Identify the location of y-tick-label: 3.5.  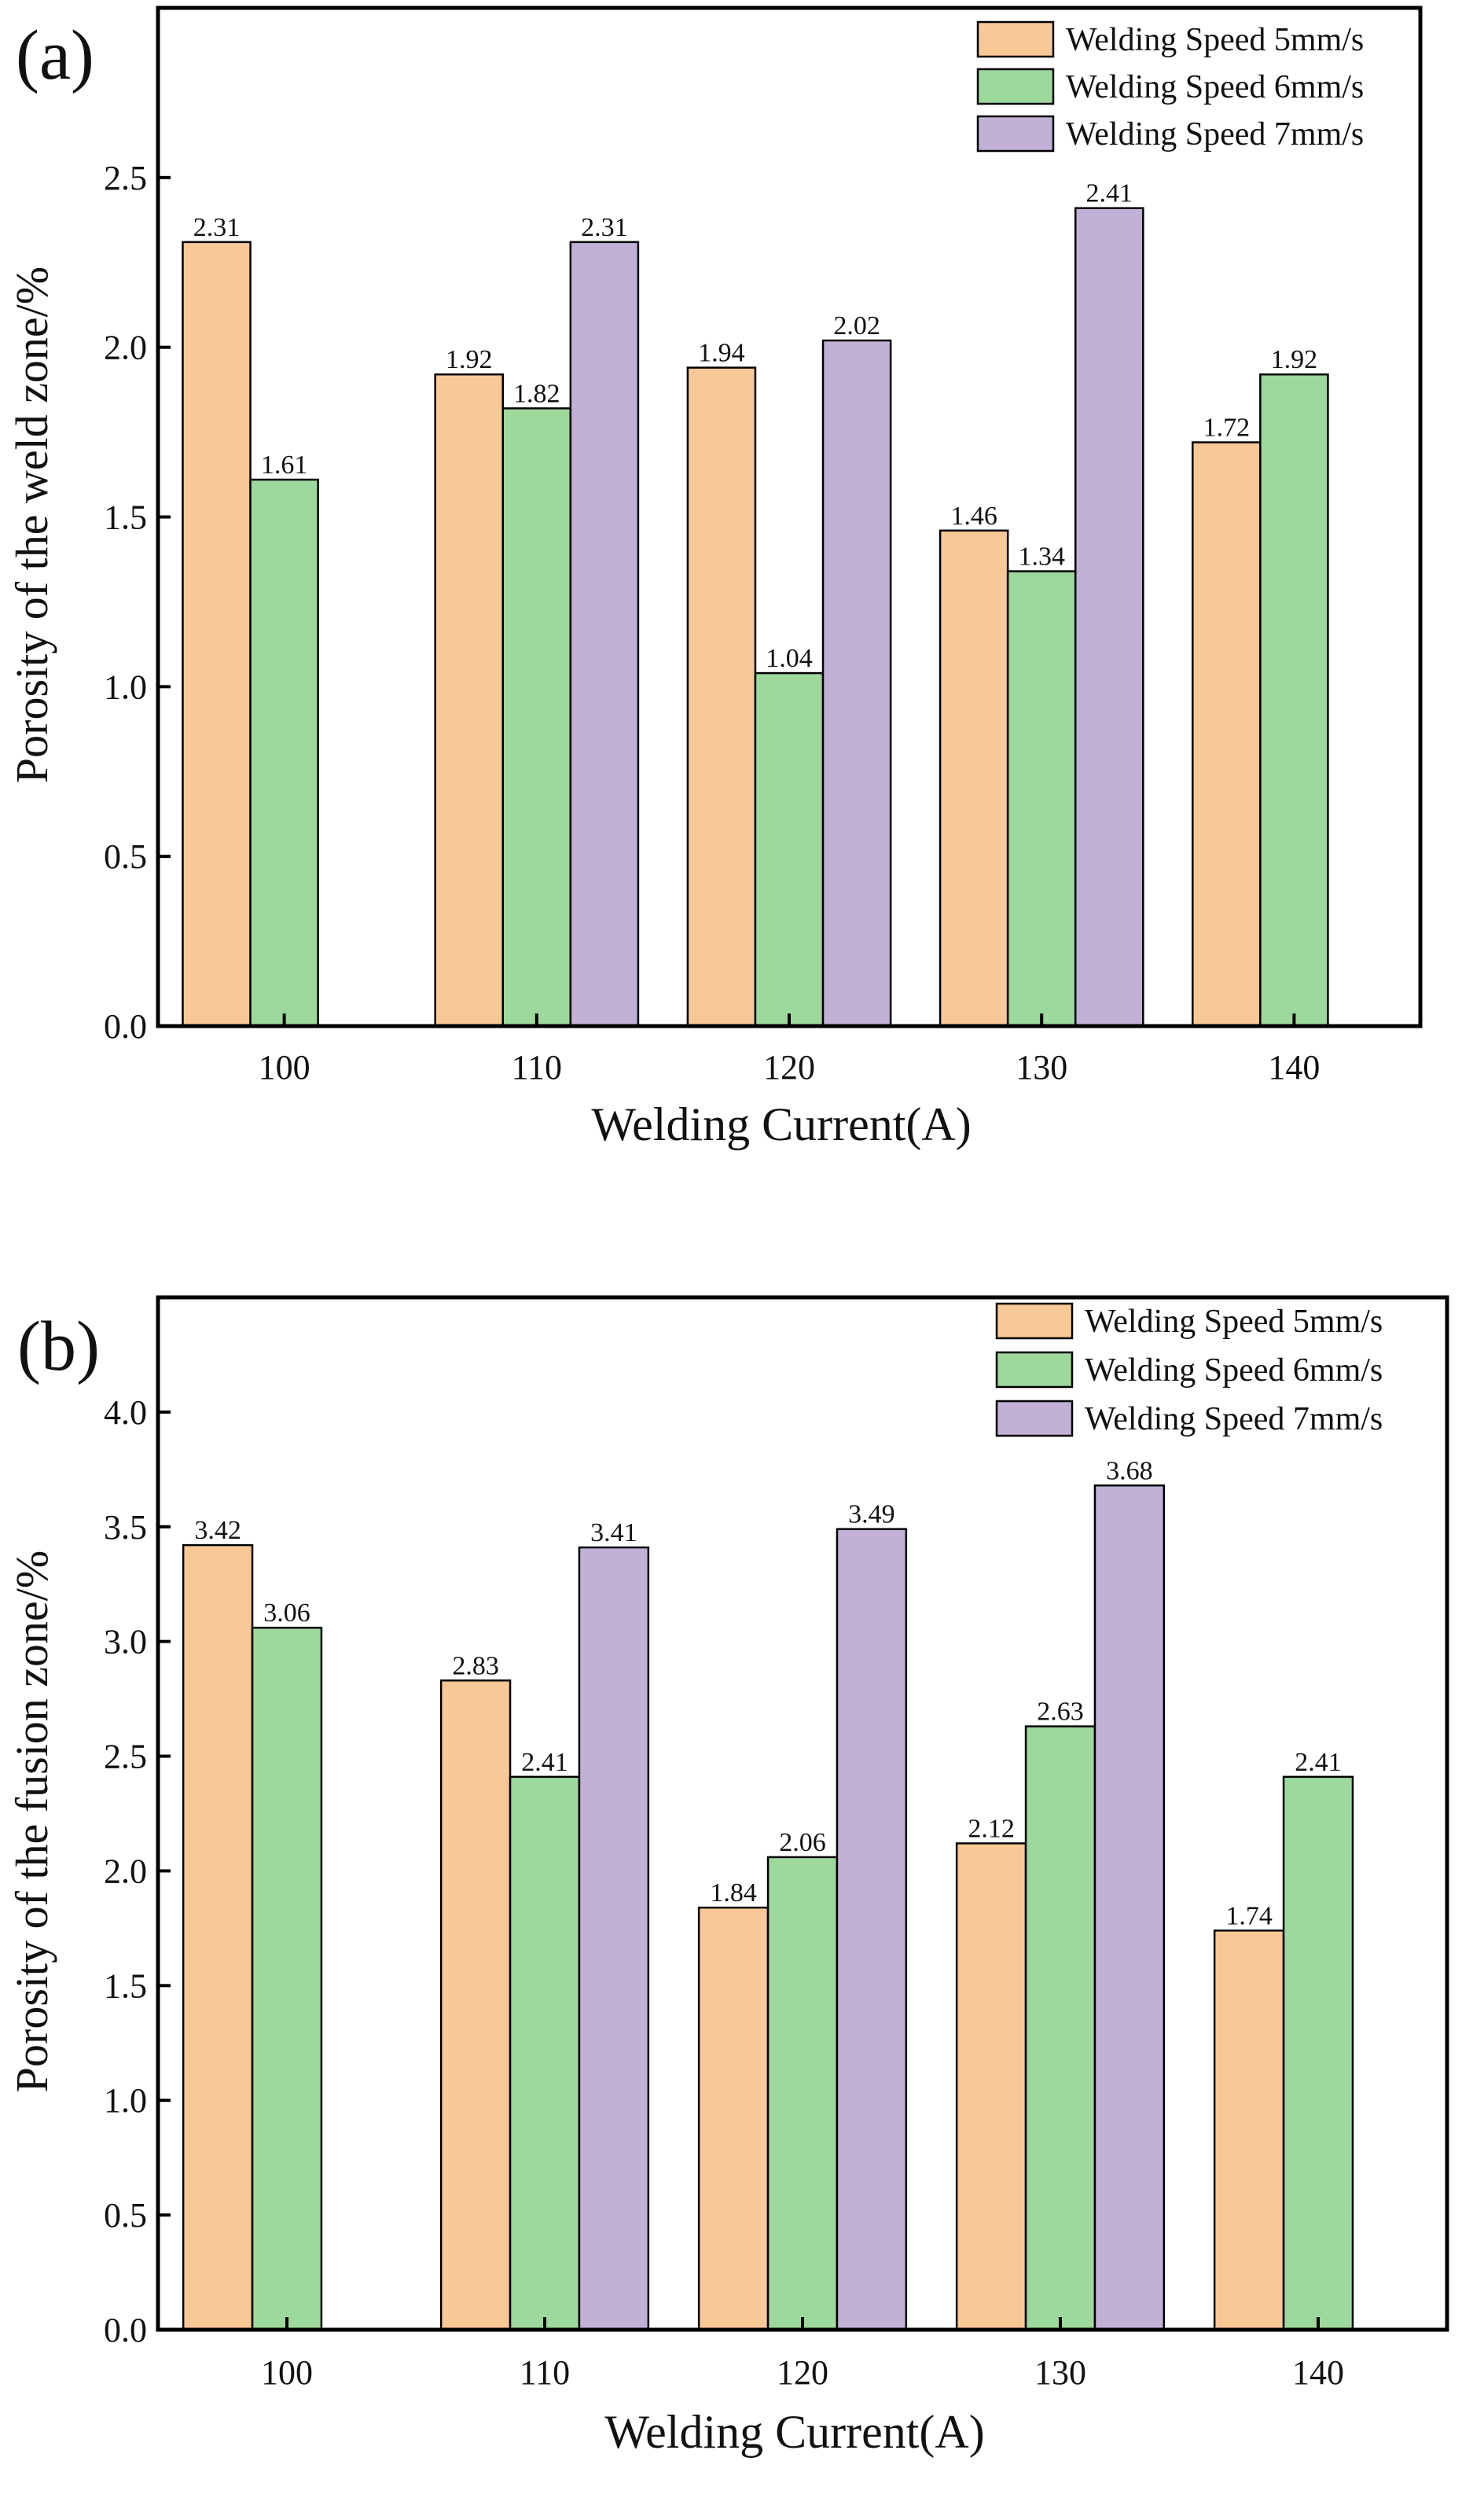
(125, 1527).